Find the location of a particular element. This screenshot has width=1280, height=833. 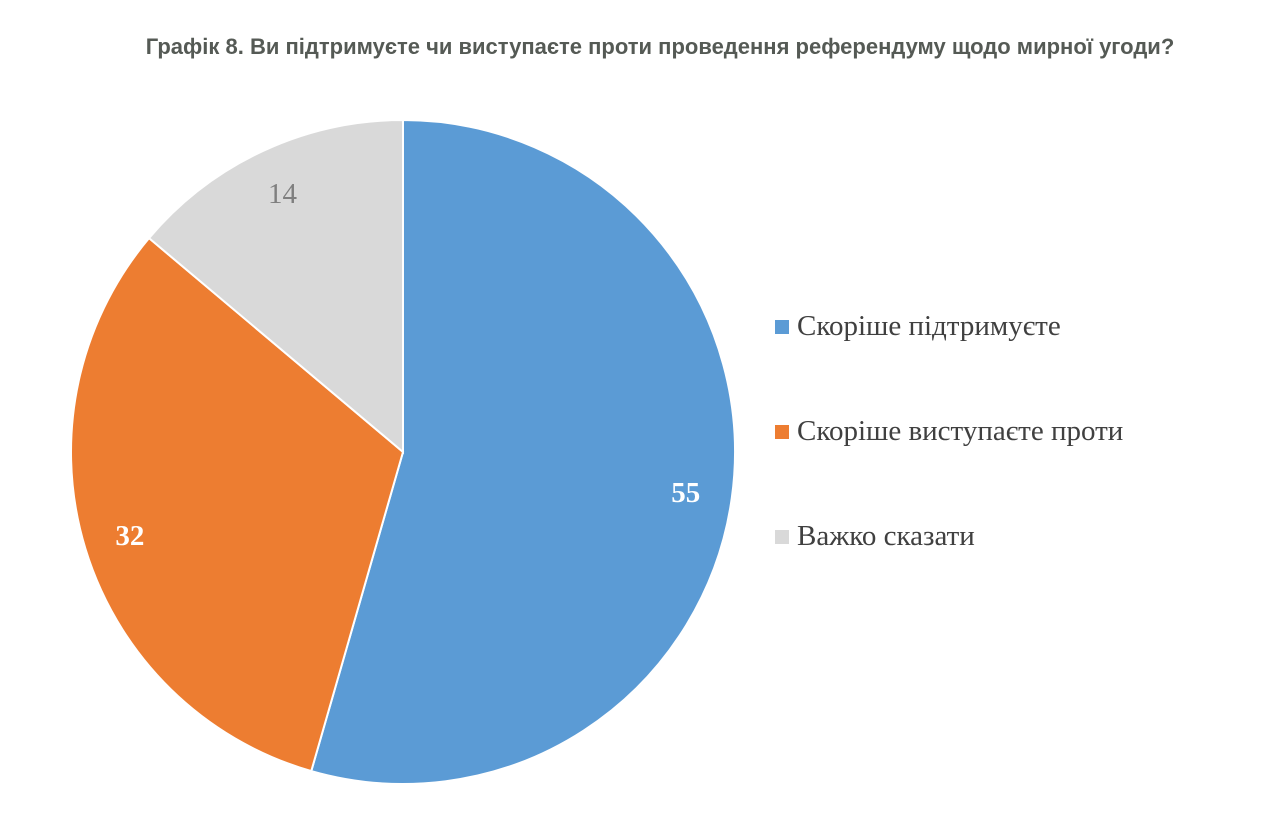

legend-item-1: Скоріше підтримуєте is located at coordinates (918, 326).